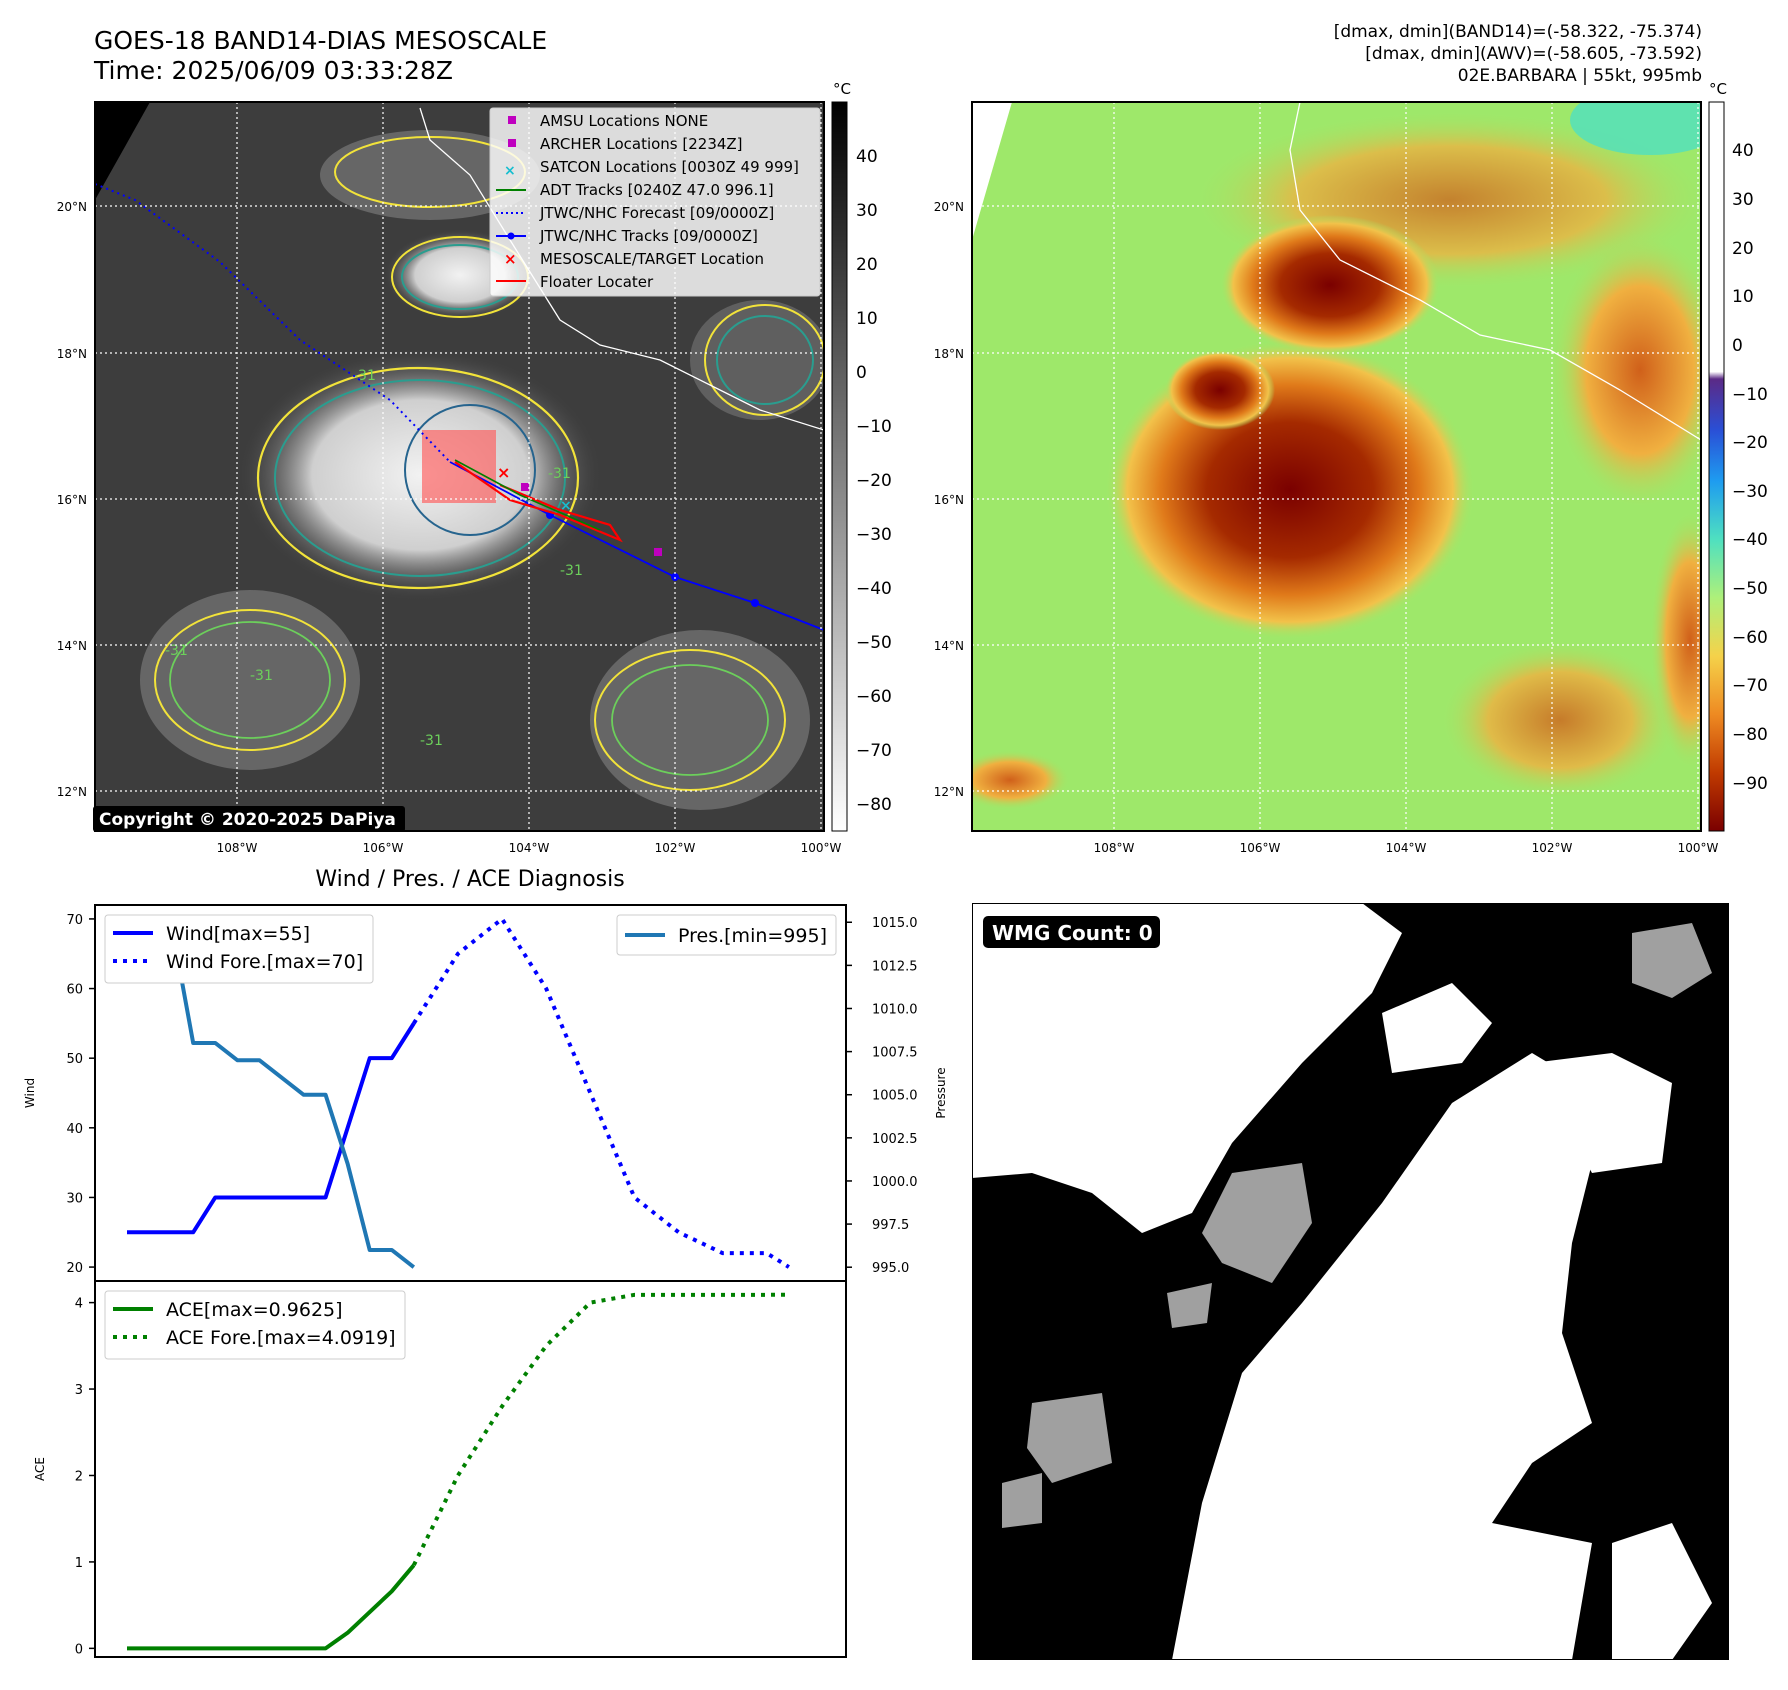 Image resolution: width=1788 pixels, height=1690 pixels. What do you see at coordinates (1625, 370) in the screenshot?
I see `awv-moist-east` at bounding box center [1625, 370].